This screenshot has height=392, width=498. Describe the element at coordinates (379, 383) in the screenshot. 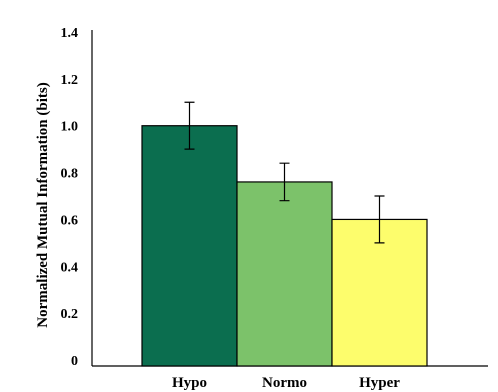

I see `x-tick-label: Hyper` at that location.